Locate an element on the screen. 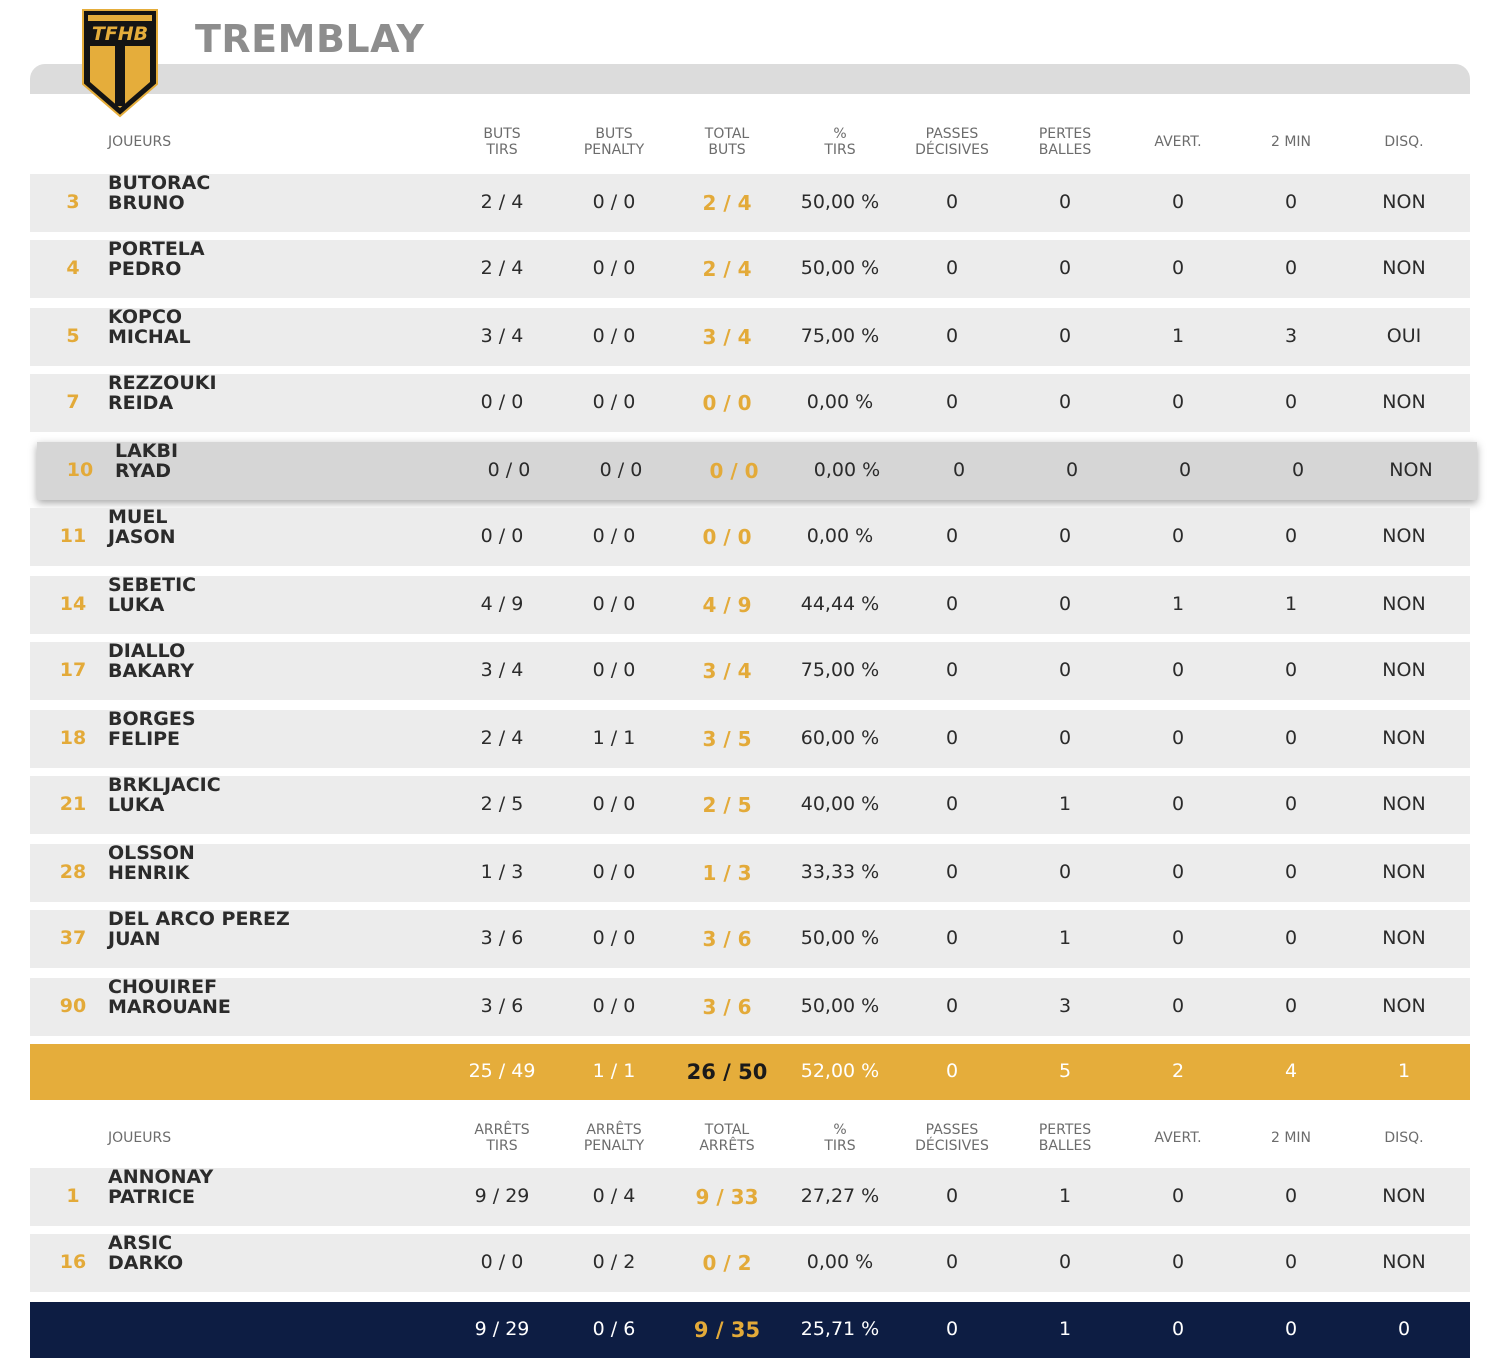 The image size is (1492, 1362). player-name: DEL ARCO PEREZ JUAN is located at coordinates (268, 938).